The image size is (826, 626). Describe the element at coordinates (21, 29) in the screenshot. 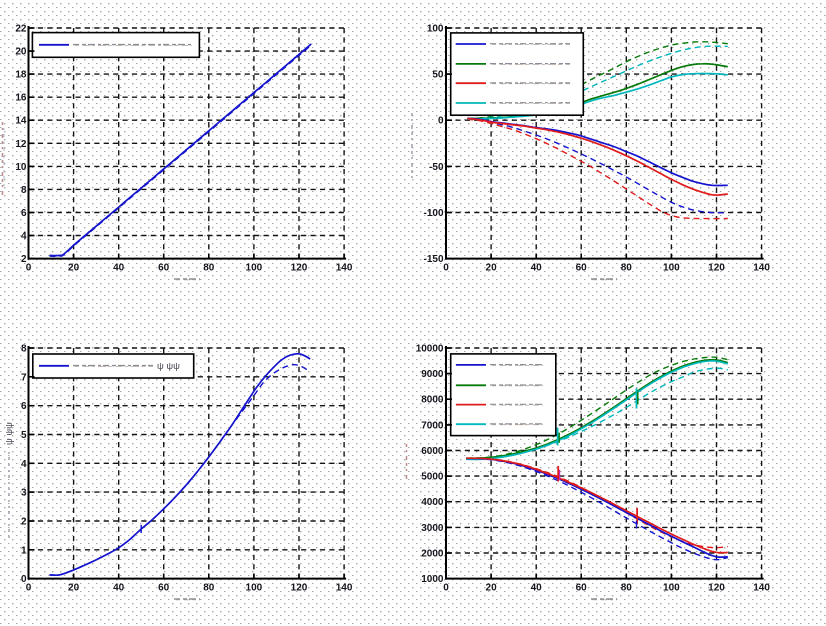

I see `svg-text: 22` at that location.